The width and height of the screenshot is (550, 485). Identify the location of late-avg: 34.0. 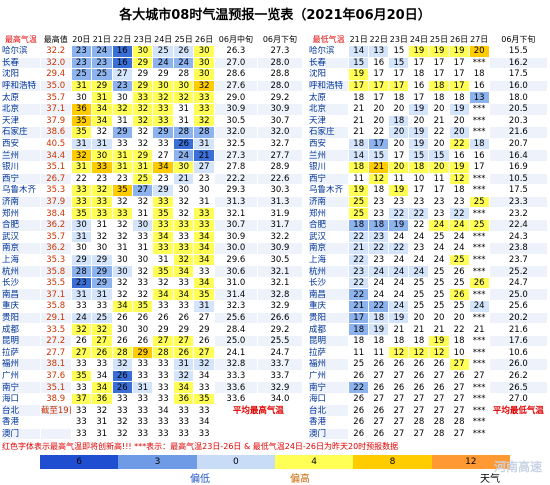
(280, 399).